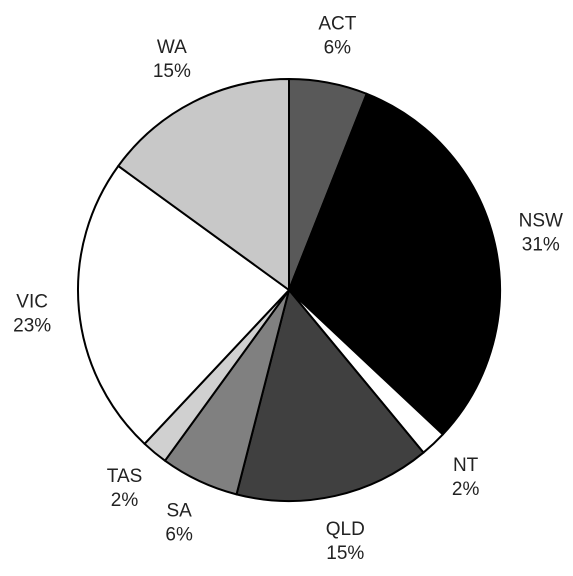 This screenshot has height=576, width=573. What do you see at coordinates (337, 24) in the screenshot?
I see `category-label: ACT` at bounding box center [337, 24].